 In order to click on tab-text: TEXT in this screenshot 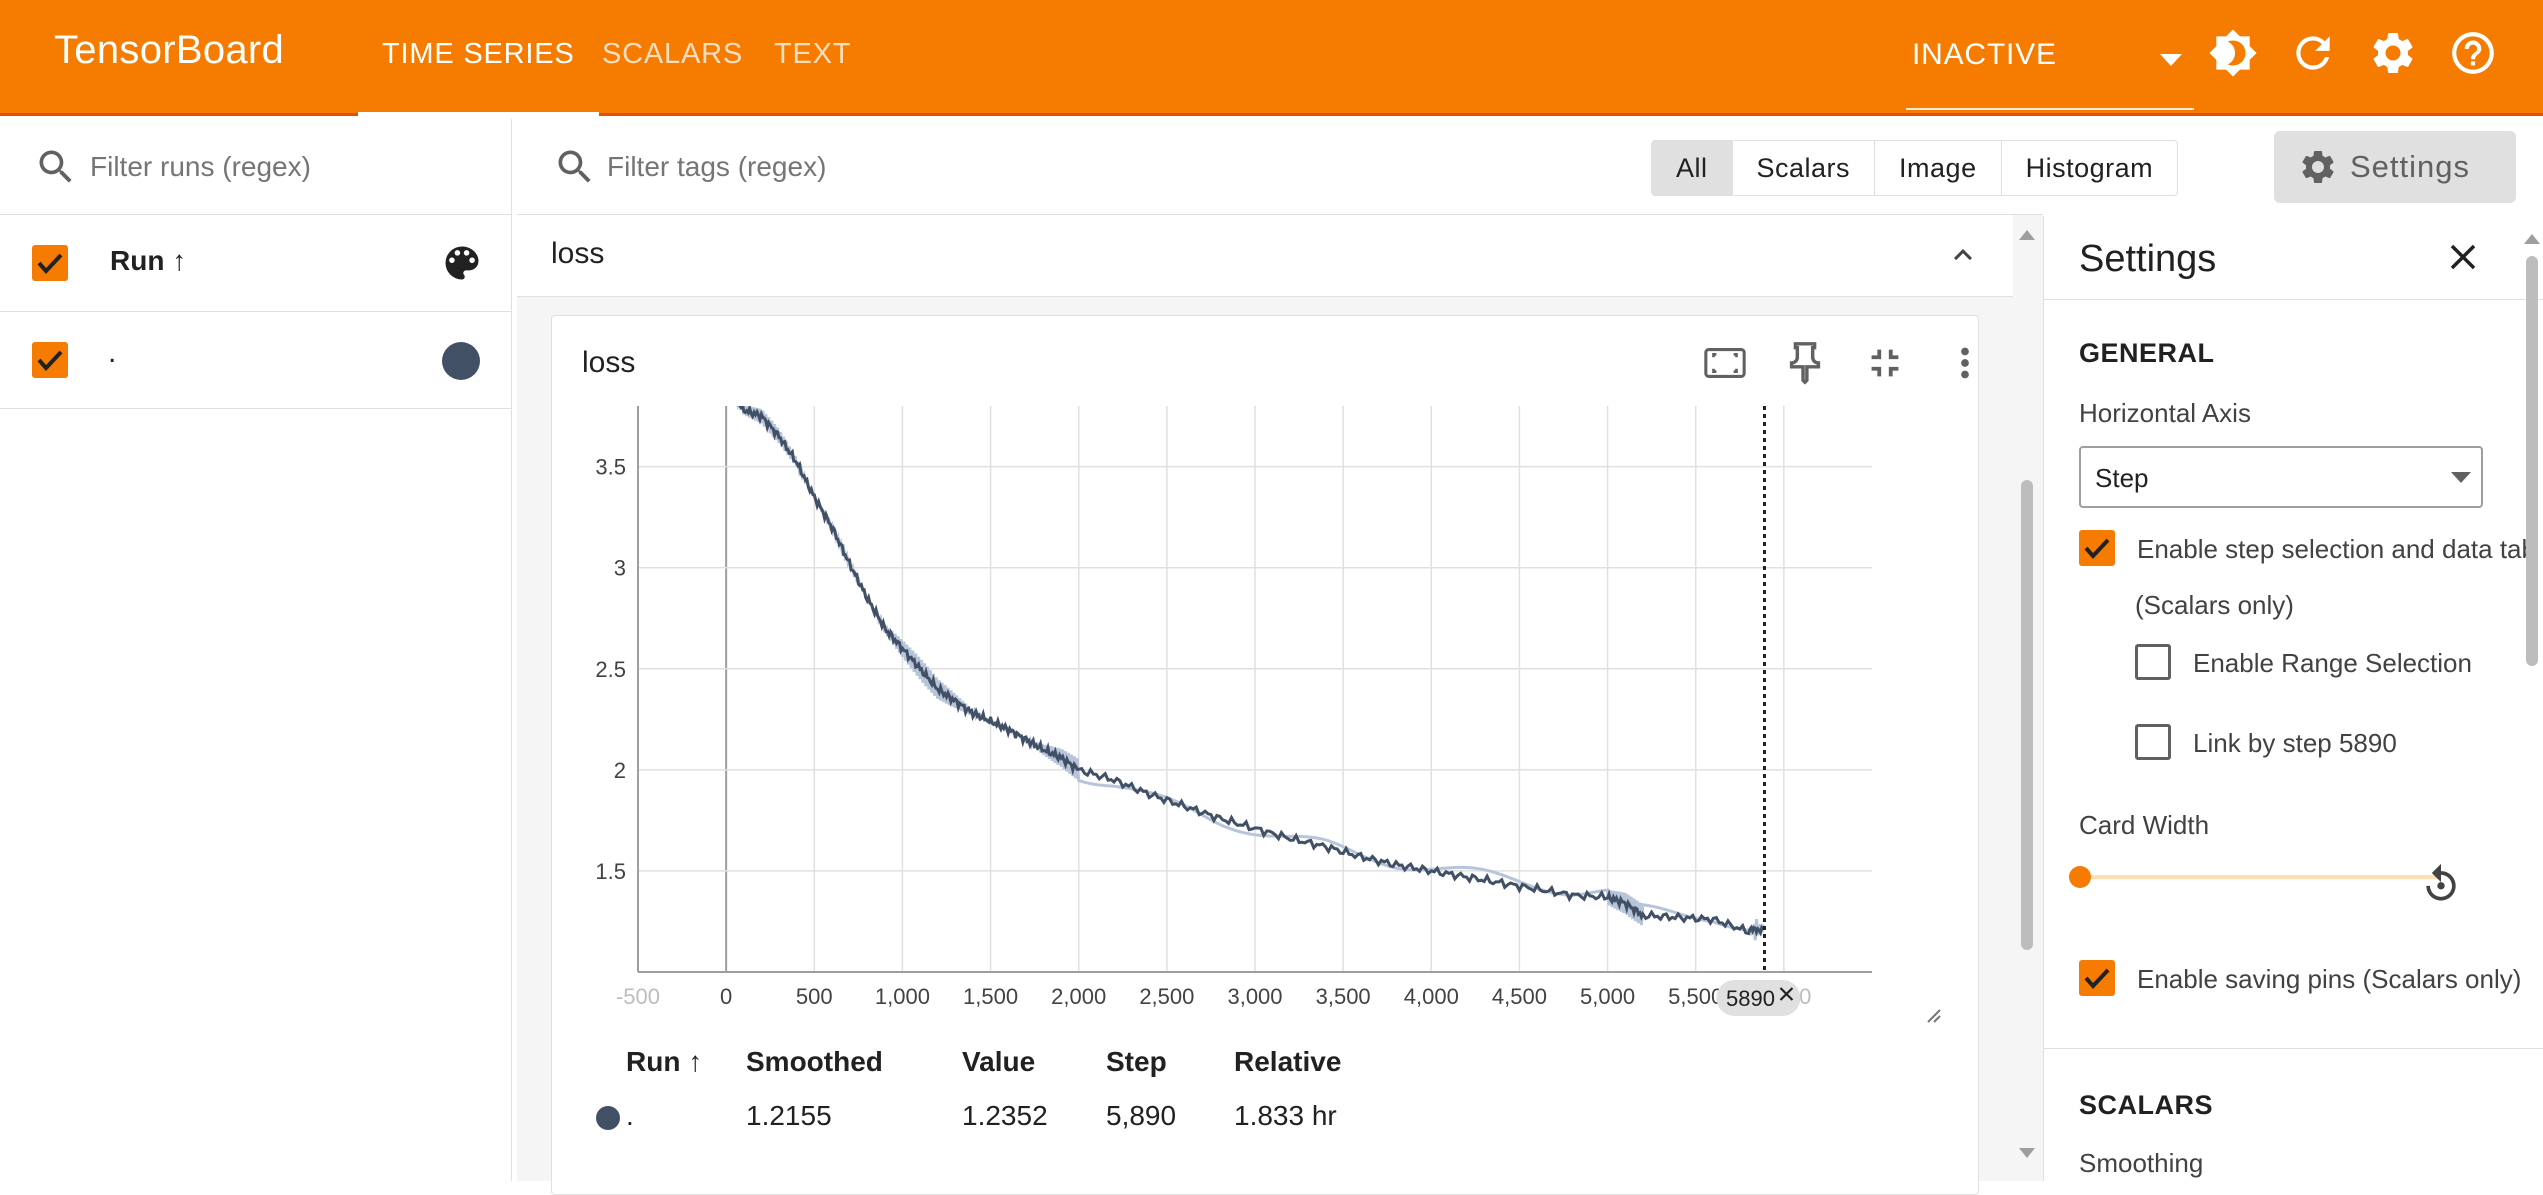, I will do `click(813, 54)`.